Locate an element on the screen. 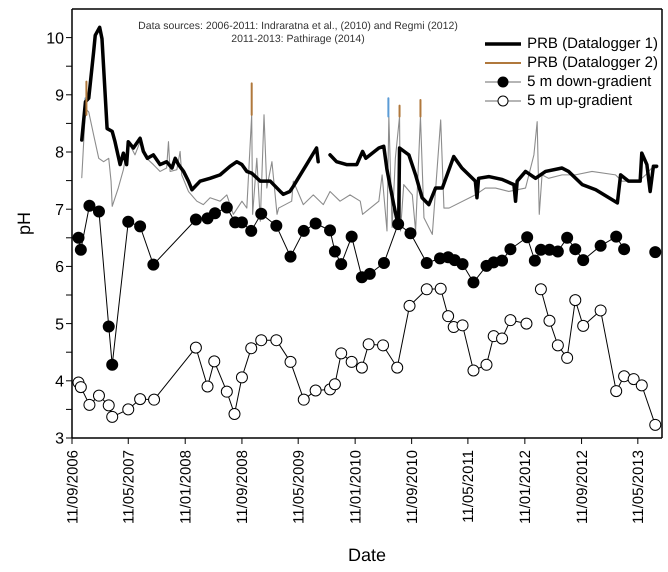 This screenshot has height=572, width=668. x-tick-label: 11/09/2010 is located at coordinates (412, 487).